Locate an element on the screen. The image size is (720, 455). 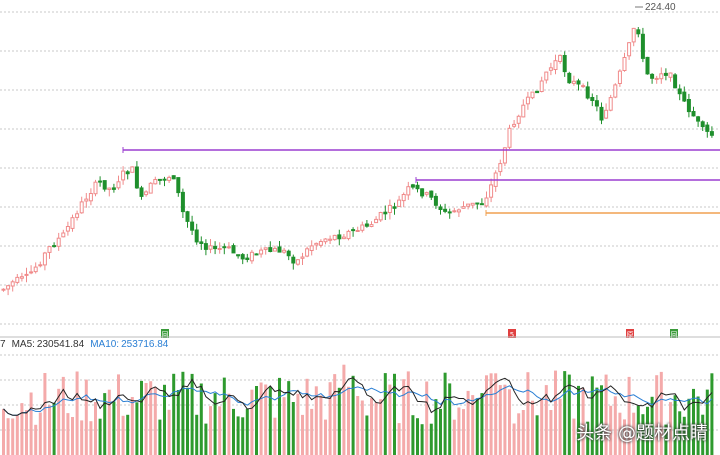
ma10-label: MA10: is located at coordinates (105, 344).